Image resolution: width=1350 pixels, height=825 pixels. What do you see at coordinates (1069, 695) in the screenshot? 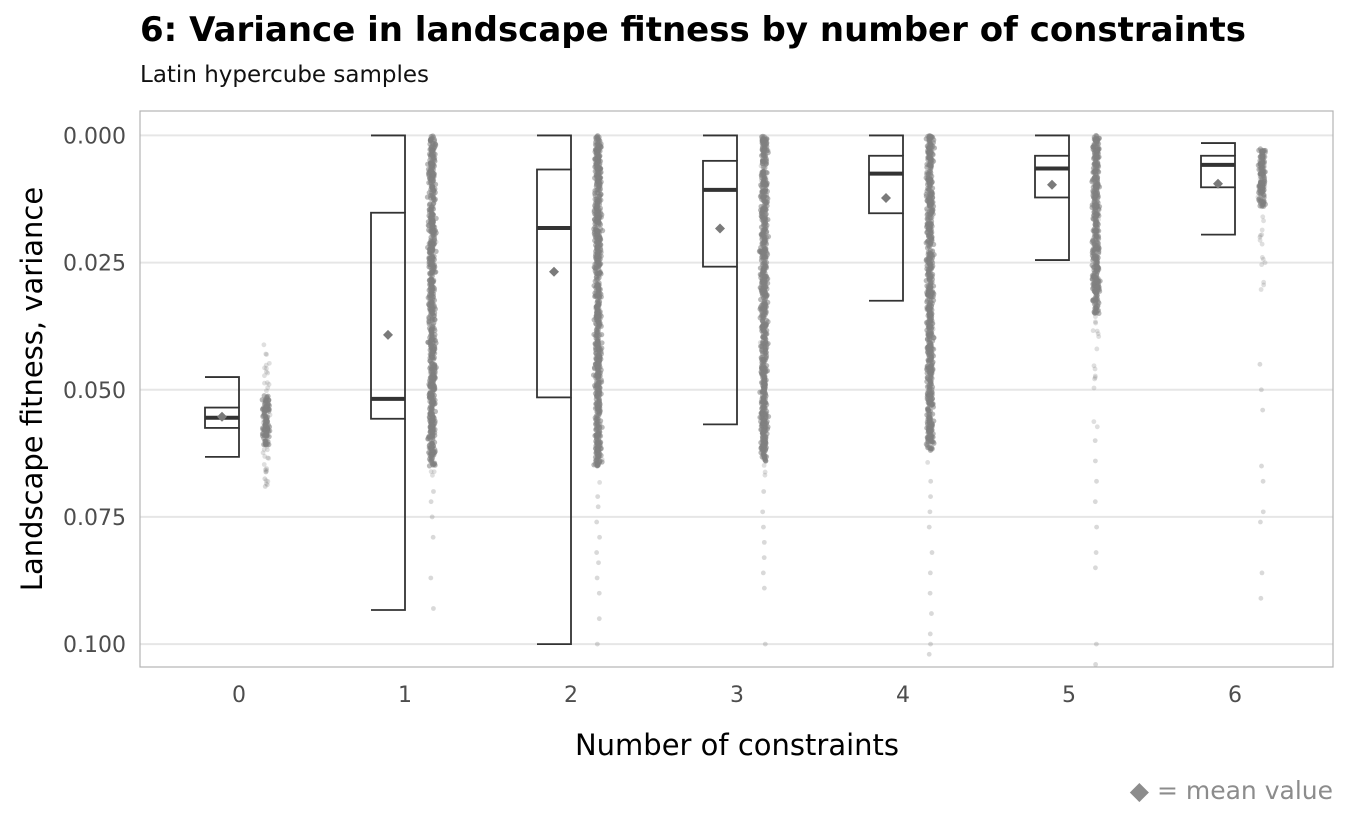
I see `x-tick-label: 5` at bounding box center [1069, 695].